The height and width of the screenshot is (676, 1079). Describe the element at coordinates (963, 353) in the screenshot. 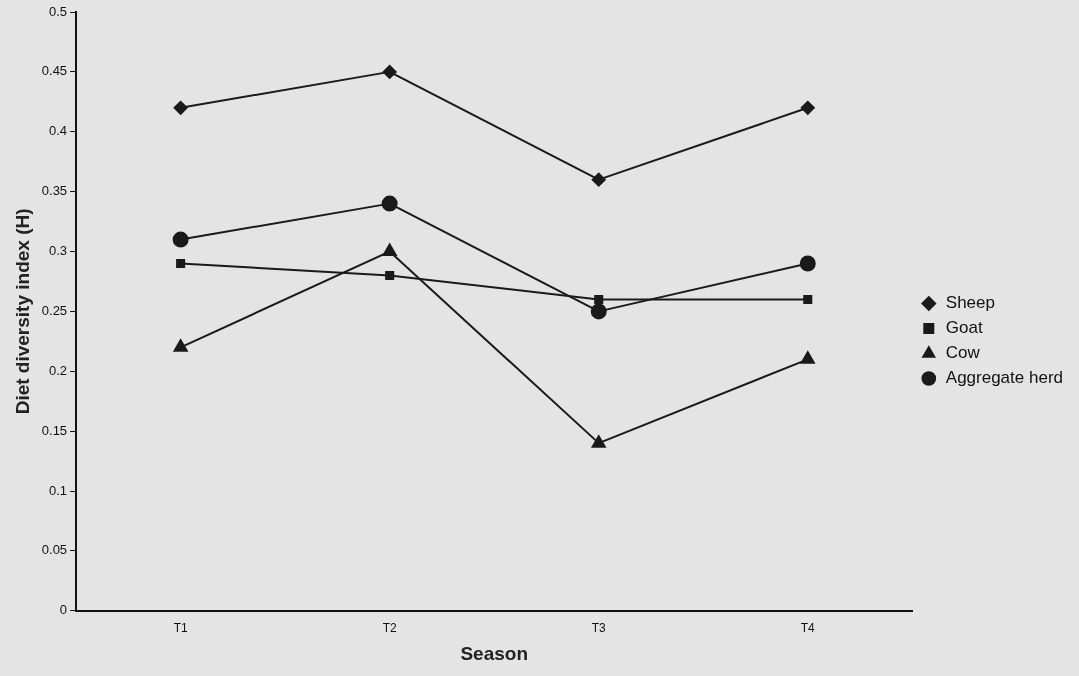

I see `legend-label: Cow` at that location.